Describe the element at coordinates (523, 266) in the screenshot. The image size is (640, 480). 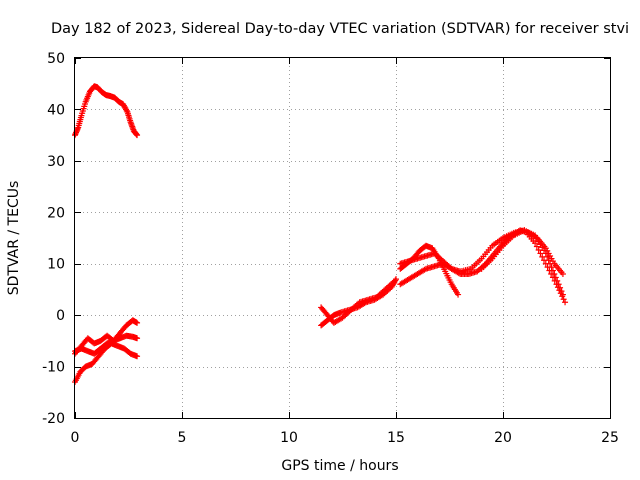
I see `series-track-late-d` at that location.